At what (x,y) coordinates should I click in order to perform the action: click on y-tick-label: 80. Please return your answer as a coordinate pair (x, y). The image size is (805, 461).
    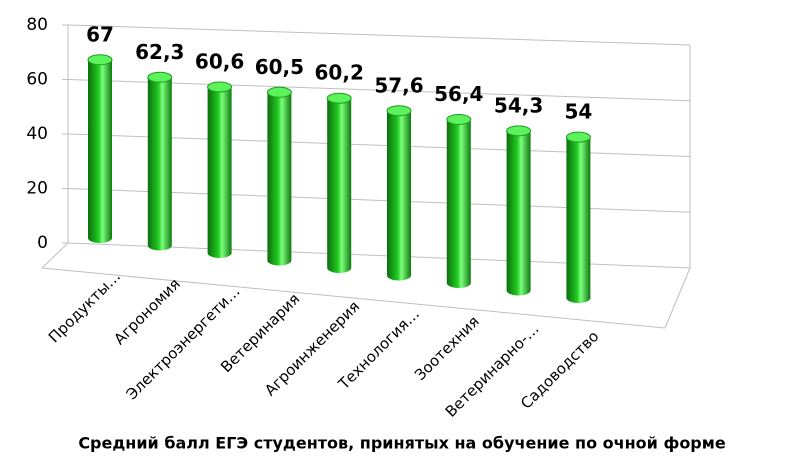
    Looking at the image, I should click on (37, 25).